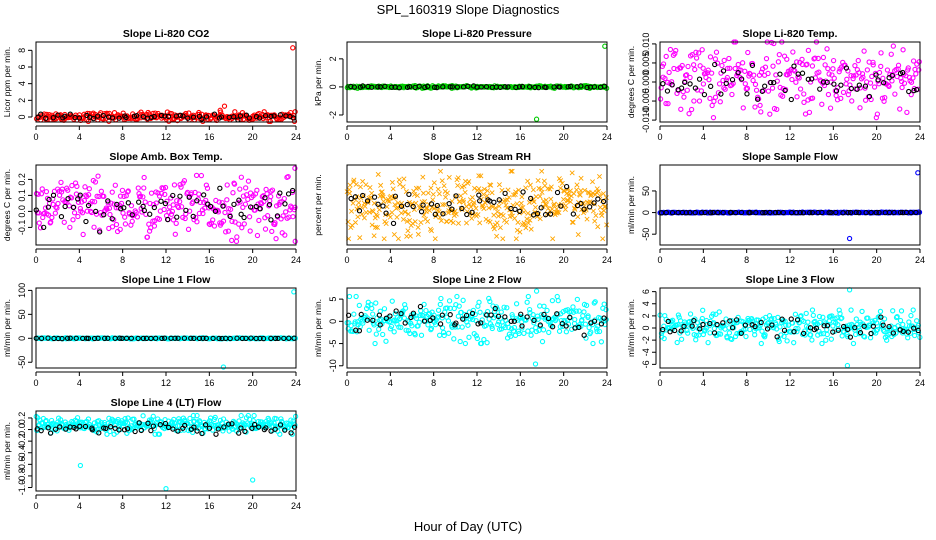  Describe the element at coordinates (646, 340) in the screenshot. I see `y-tick-label: -2` at that location.